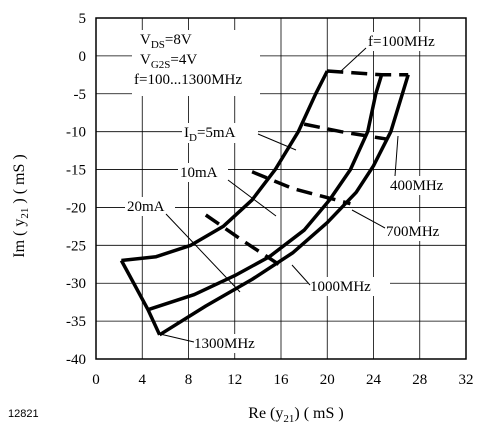  I want to click on label-current-10ma-bg, so click(203, 172).